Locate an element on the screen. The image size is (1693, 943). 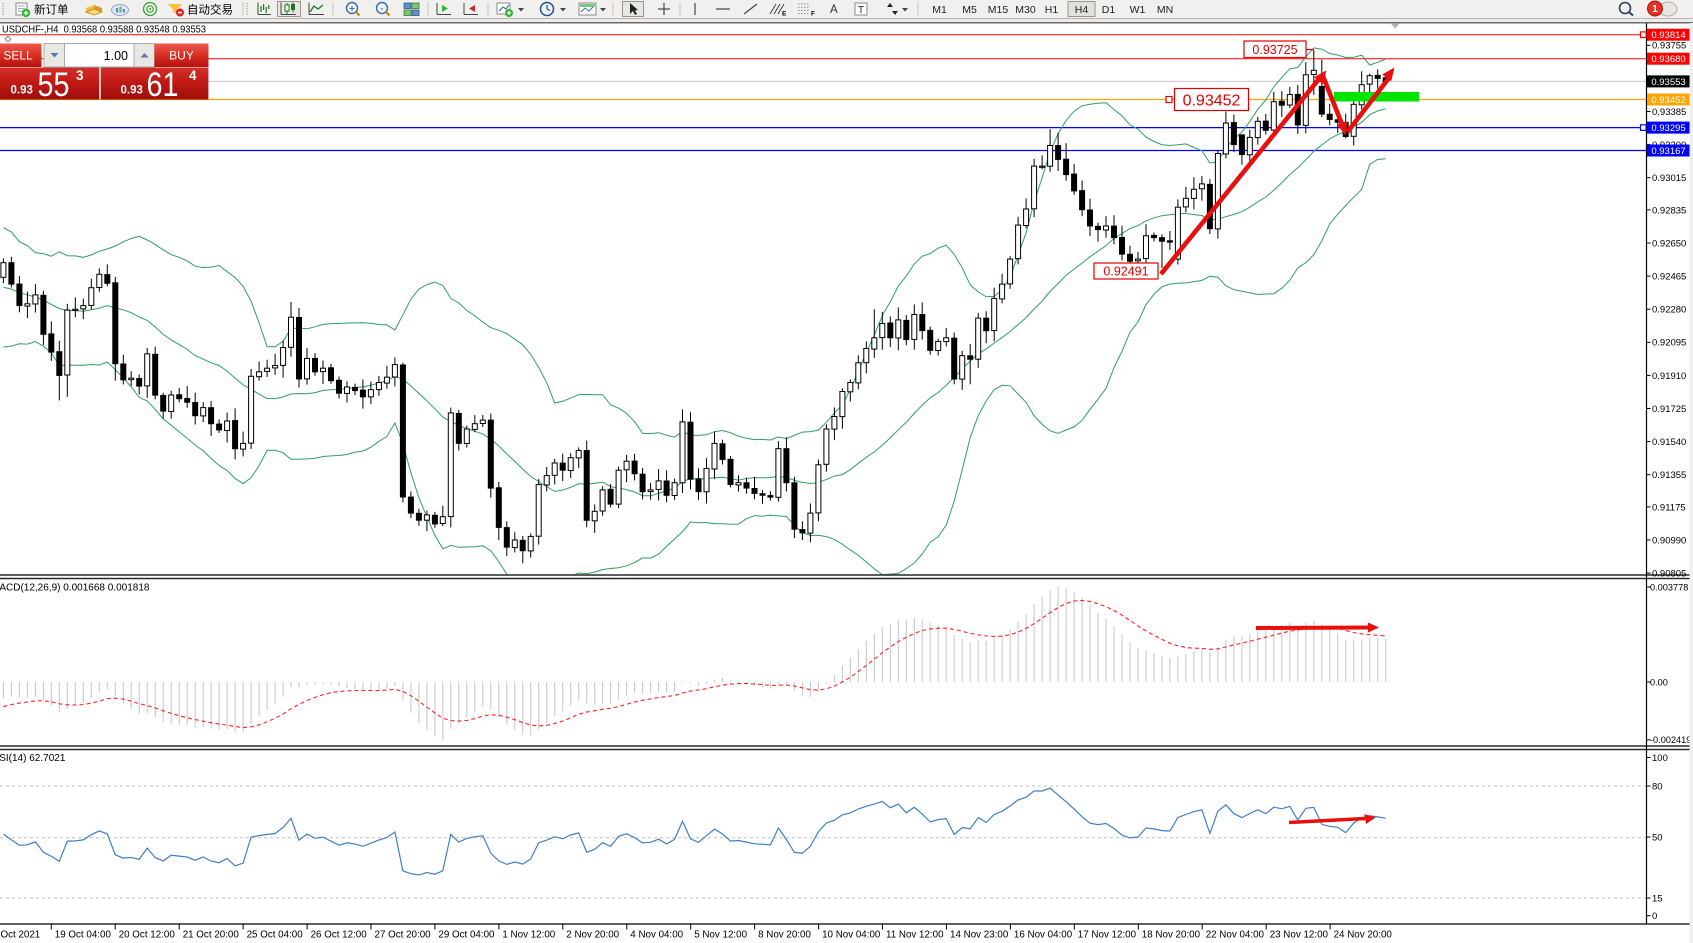
svg-text: 0.92280 is located at coordinates (1669, 310).